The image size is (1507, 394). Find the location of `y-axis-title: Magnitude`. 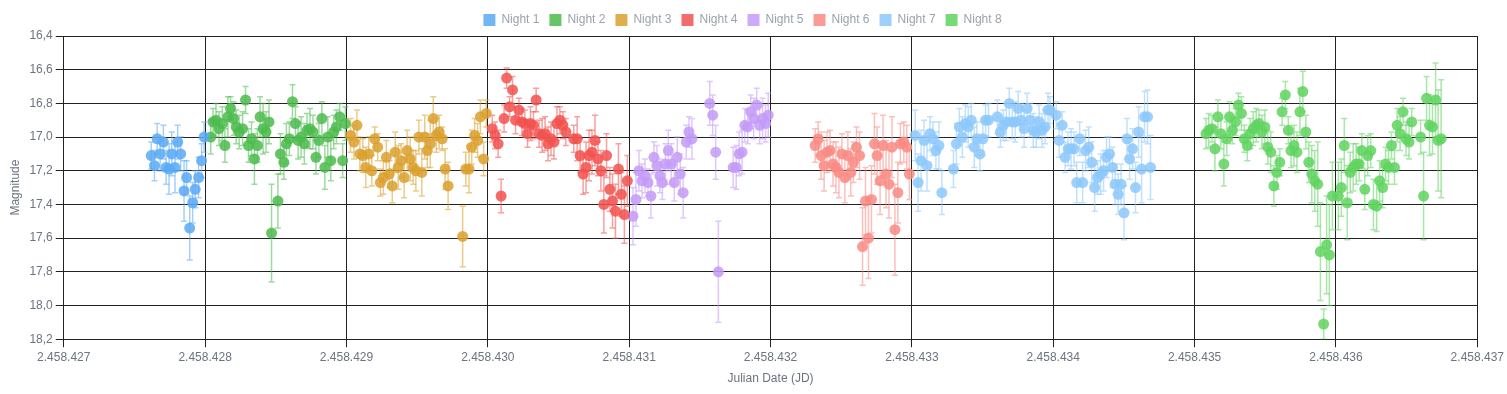

y-axis-title: Magnitude is located at coordinates (14, 187).